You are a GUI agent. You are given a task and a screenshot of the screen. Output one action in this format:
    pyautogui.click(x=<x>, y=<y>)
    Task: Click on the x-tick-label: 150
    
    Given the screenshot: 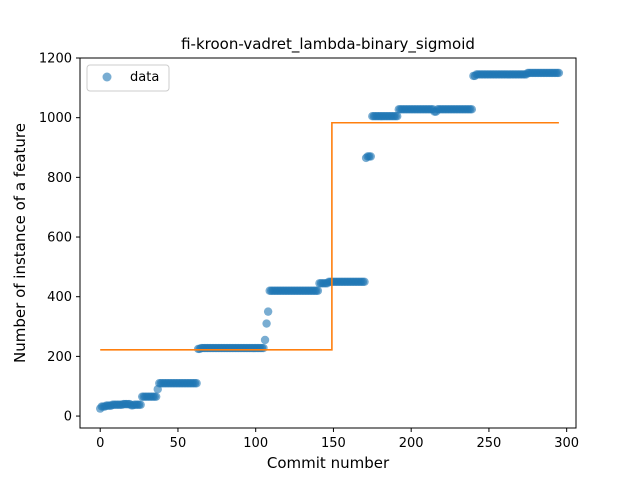 What is the action you would take?
    pyautogui.click(x=333, y=443)
    